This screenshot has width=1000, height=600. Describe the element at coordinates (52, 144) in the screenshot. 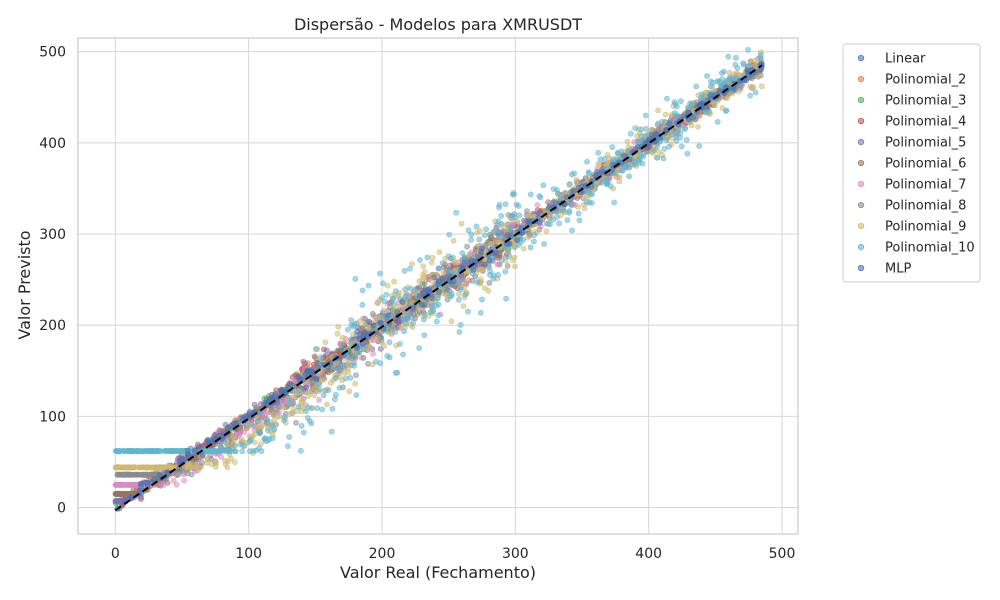

I see `y-tick-label: 400` at that location.